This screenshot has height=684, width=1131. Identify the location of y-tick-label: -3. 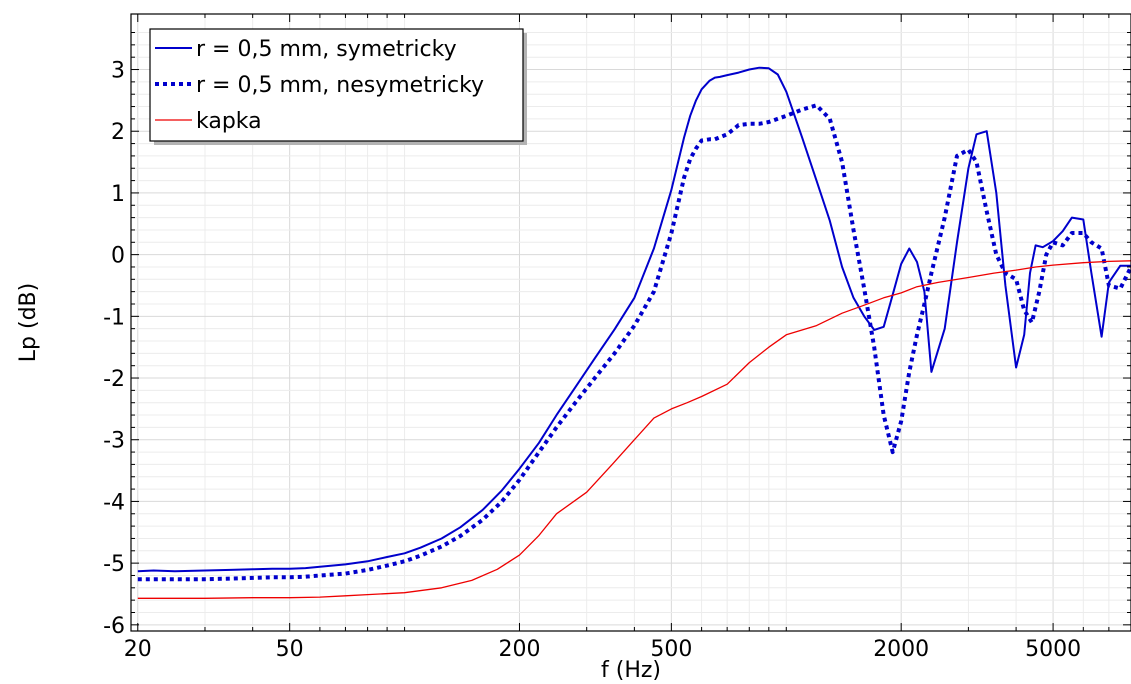
(114, 441).